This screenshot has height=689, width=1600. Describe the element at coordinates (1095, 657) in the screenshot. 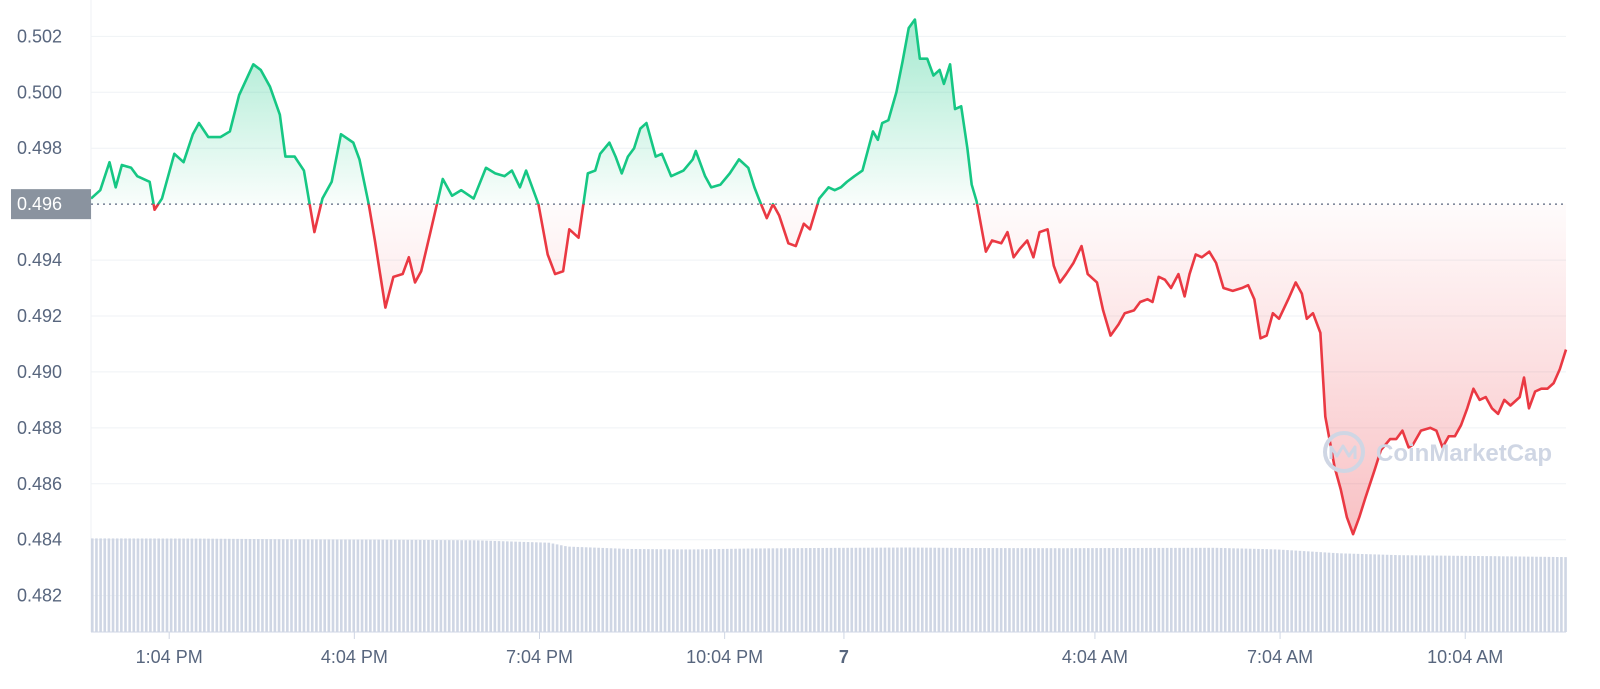

I see `x-tick-label: 4:04 AM` at that location.